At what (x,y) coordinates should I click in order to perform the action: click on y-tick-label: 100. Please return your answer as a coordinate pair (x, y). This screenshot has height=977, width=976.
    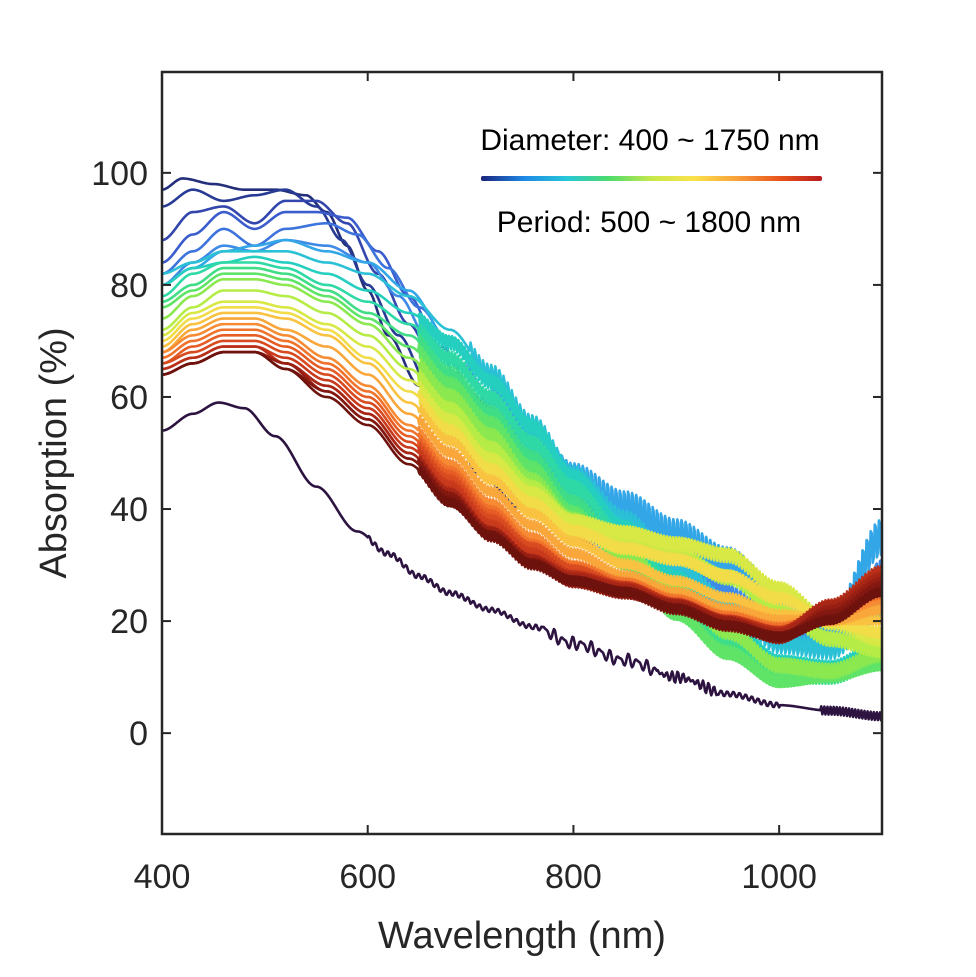
    Looking at the image, I should click on (119, 174).